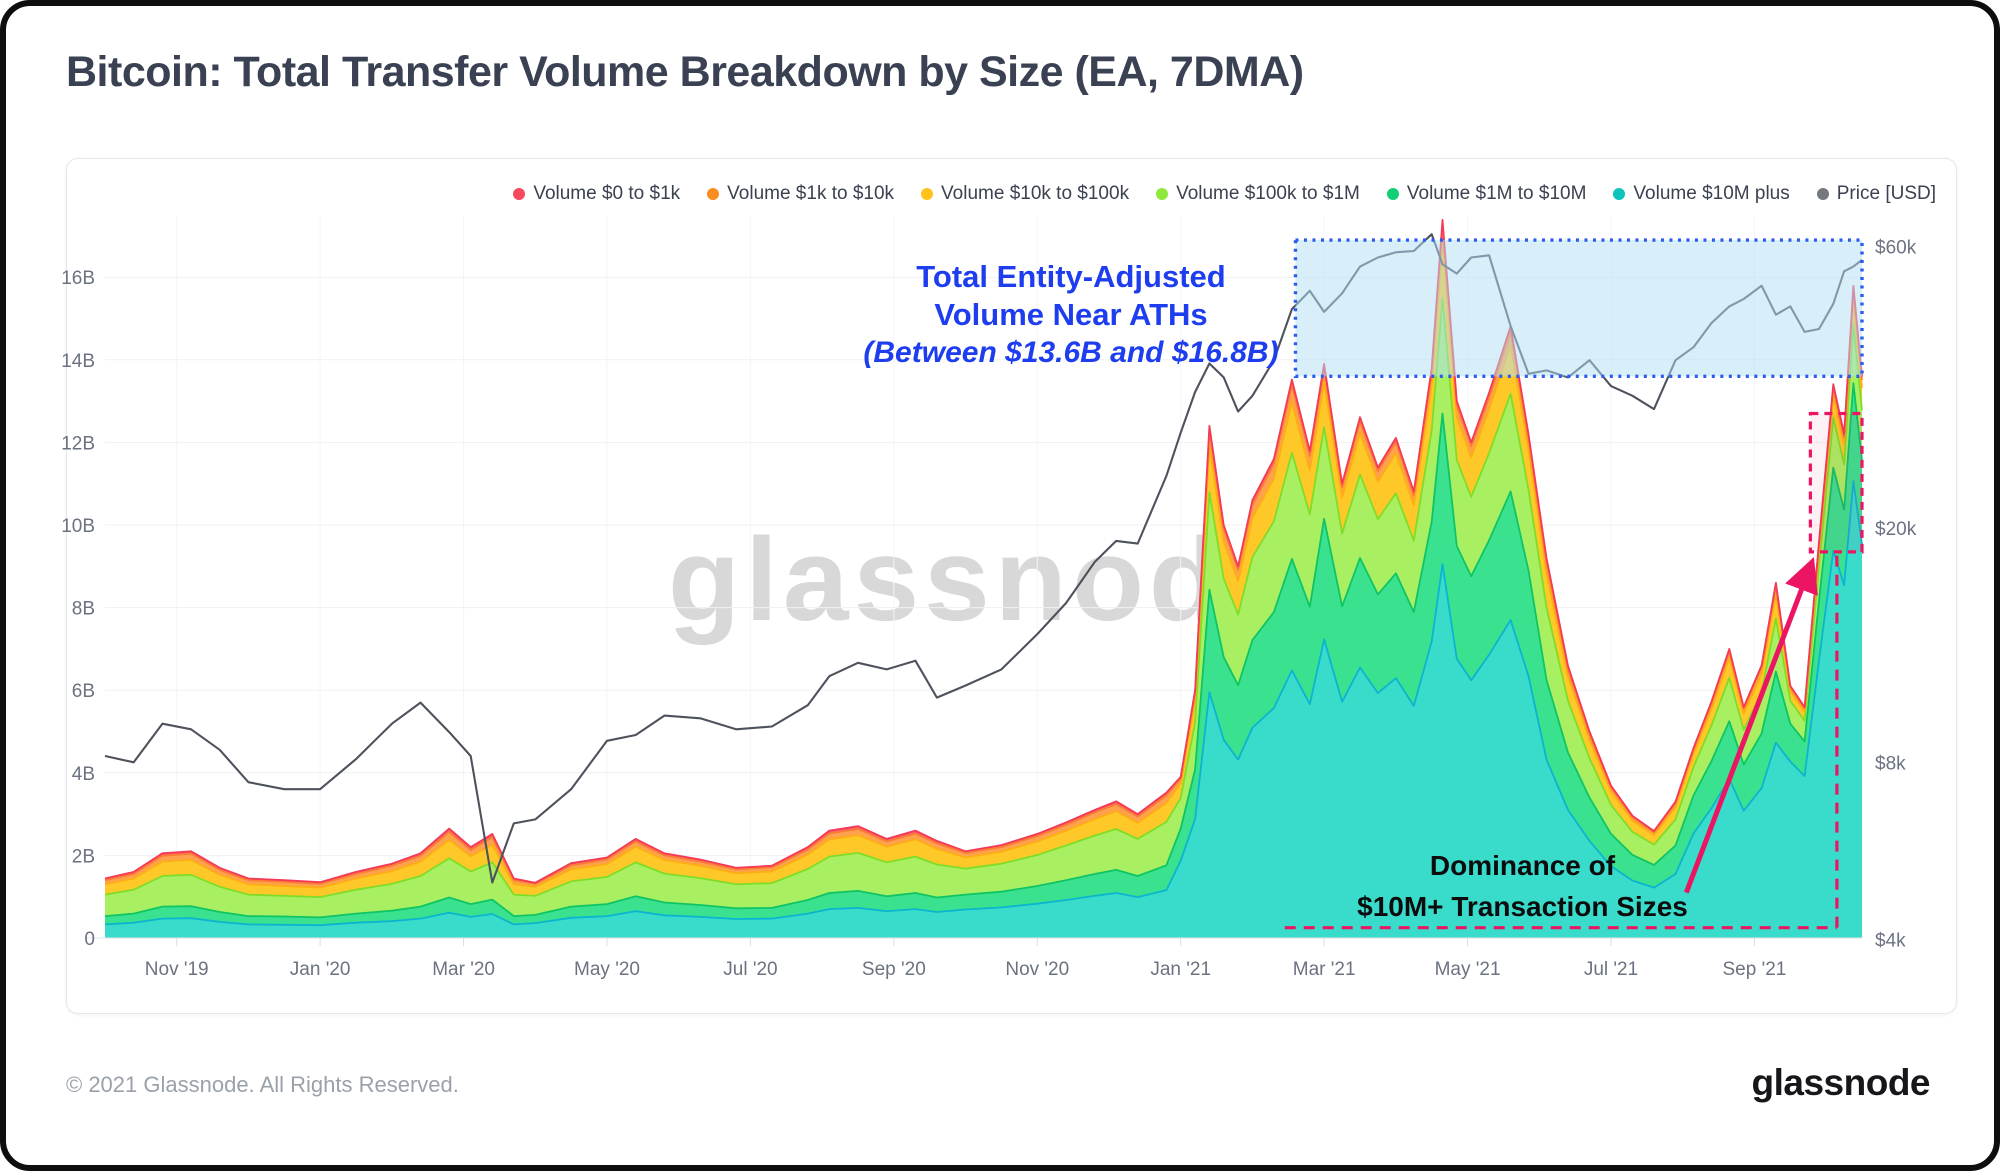  What do you see at coordinates (177, 969) in the screenshot?
I see `x-tick-label: Nov '19` at bounding box center [177, 969].